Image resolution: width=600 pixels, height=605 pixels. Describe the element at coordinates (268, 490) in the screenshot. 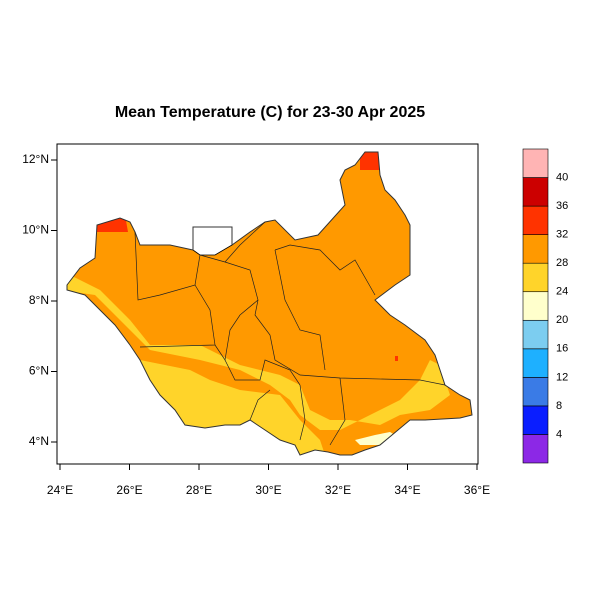

I see `x-tick-label: 30°E` at that location.